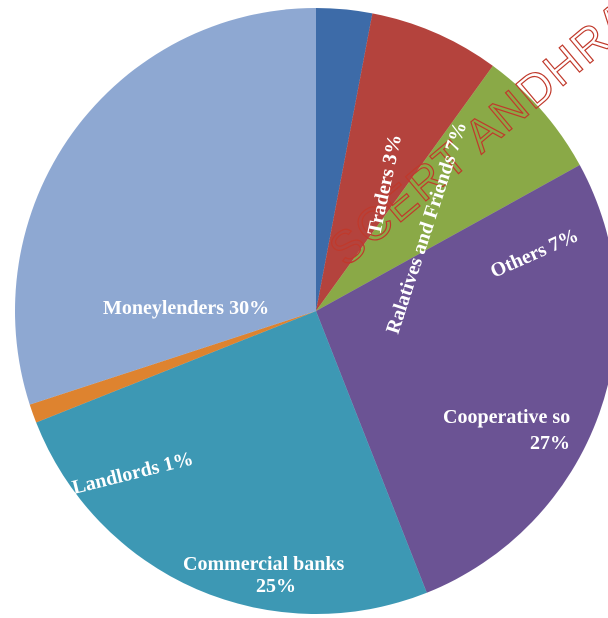 The width and height of the screenshot is (608, 618). What do you see at coordinates (172, 367) in the screenshot?
I see `pie-slice-landlords` at bounding box center [172, 367].